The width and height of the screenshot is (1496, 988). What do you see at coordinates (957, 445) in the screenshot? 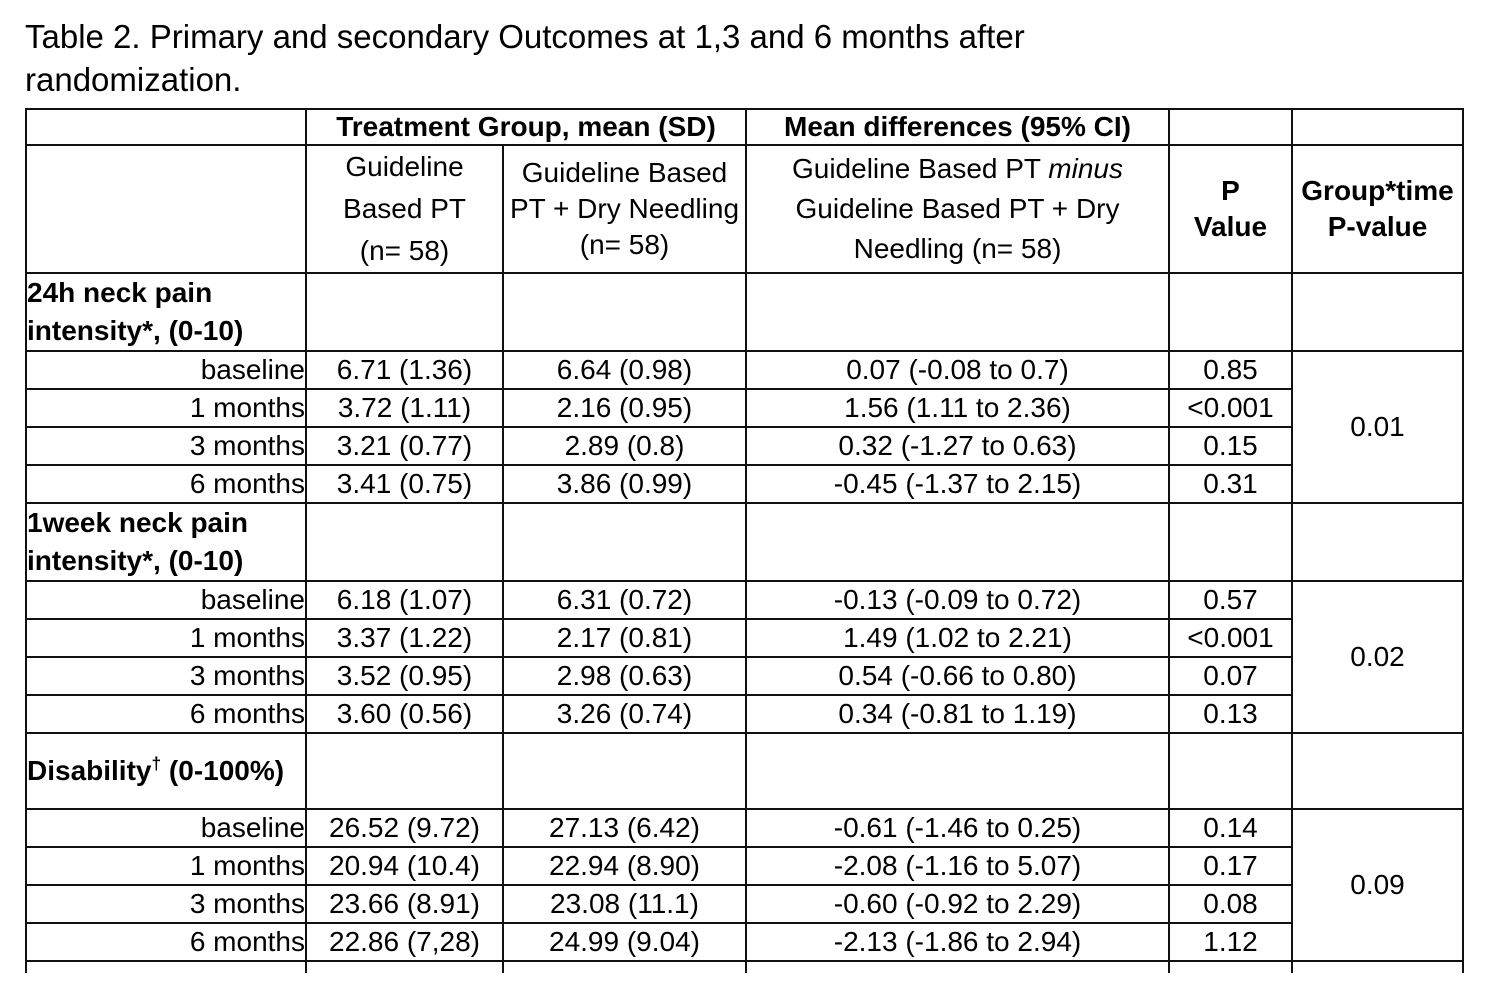
I see `mean-difference-value: 0.32 (-1.27 to 0.63)` at bounding box center [957, 445].